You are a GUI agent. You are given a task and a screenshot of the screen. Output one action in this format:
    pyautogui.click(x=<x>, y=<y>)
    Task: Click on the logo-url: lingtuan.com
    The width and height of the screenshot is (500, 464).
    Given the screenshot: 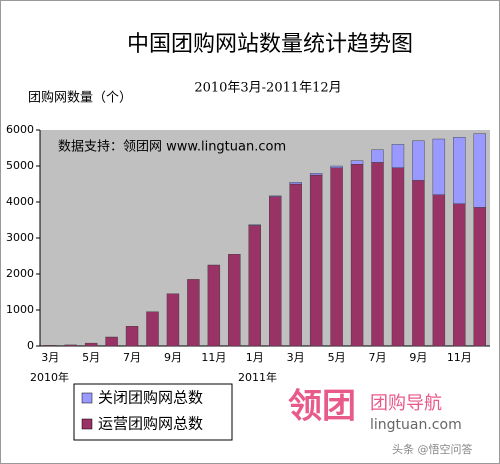 What is the action you would take?
    pyautogui.click(x=416, y=425)
    